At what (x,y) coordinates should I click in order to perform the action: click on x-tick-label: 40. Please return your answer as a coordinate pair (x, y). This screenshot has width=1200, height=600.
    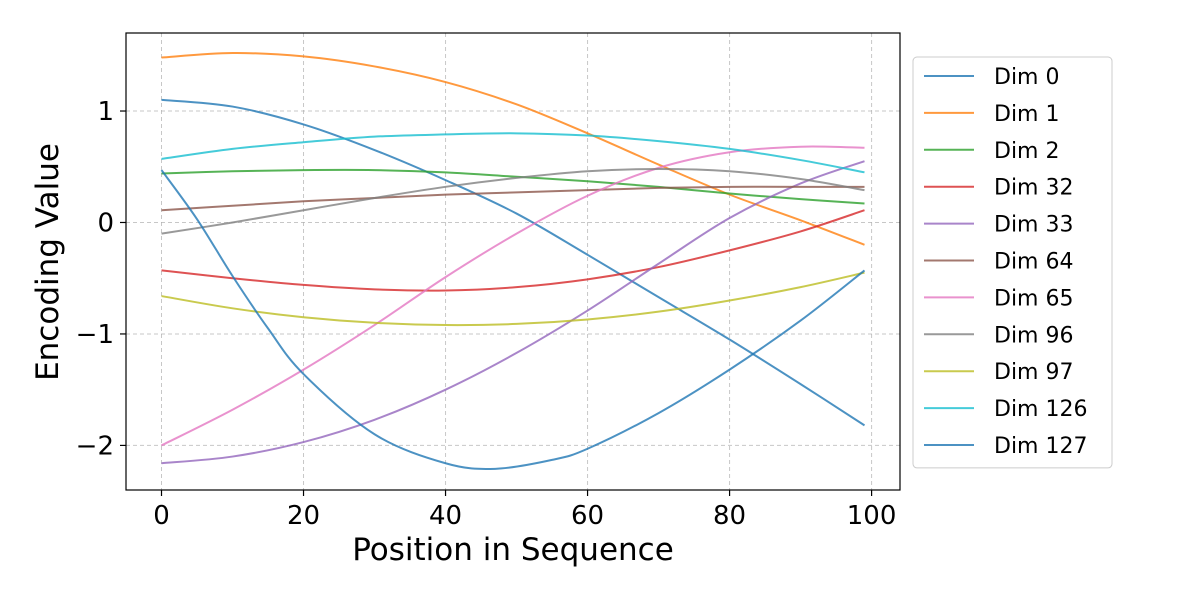
    Looking at the image, I should click on (445, 516).